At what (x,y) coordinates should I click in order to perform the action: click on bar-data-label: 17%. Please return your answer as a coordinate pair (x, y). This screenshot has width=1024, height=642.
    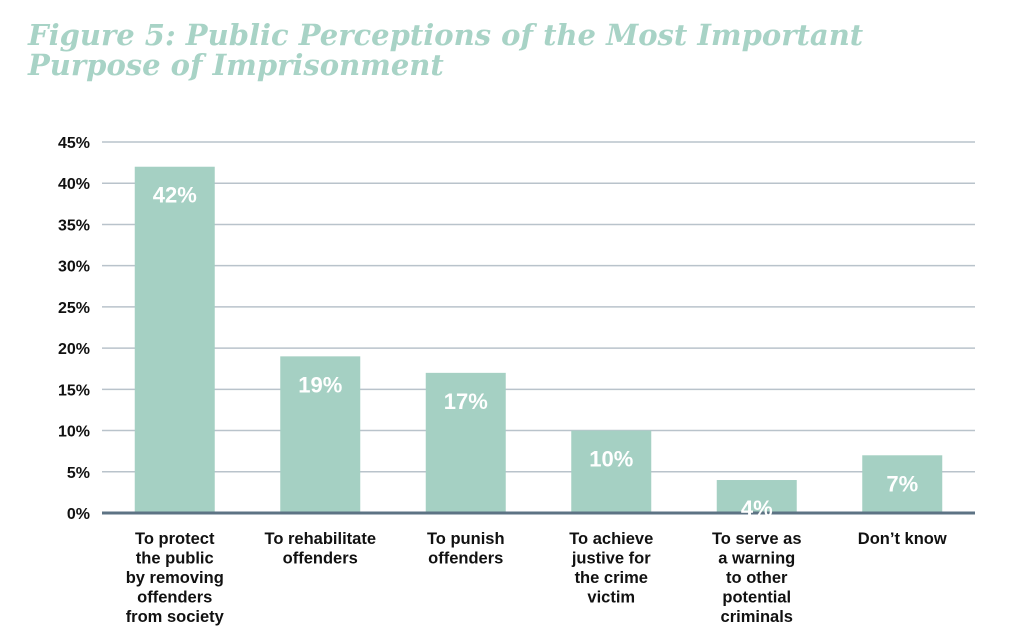
    Looking at the image, I should click on (466, 401).